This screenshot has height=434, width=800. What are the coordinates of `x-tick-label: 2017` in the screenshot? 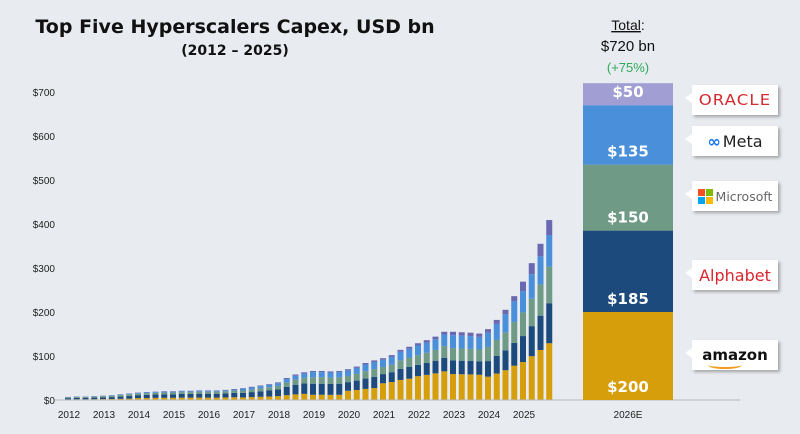 It's located at (244, 415).